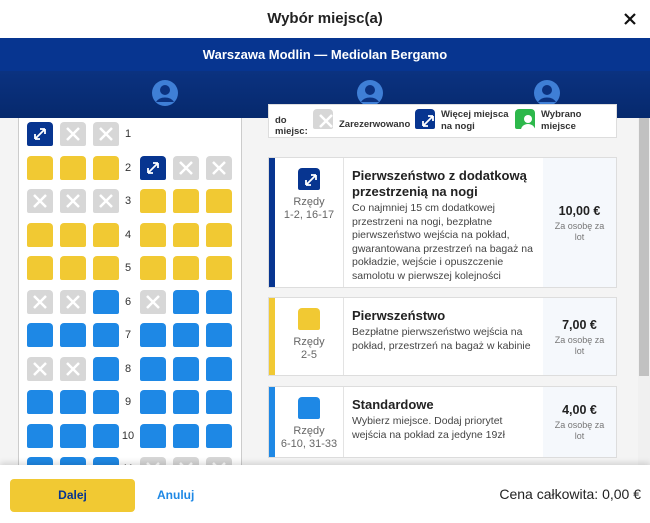 This screenshot has height=523, width=650. Describe the element at coordinates (630, 19) in the screenshot. I see `close-button` at that location.